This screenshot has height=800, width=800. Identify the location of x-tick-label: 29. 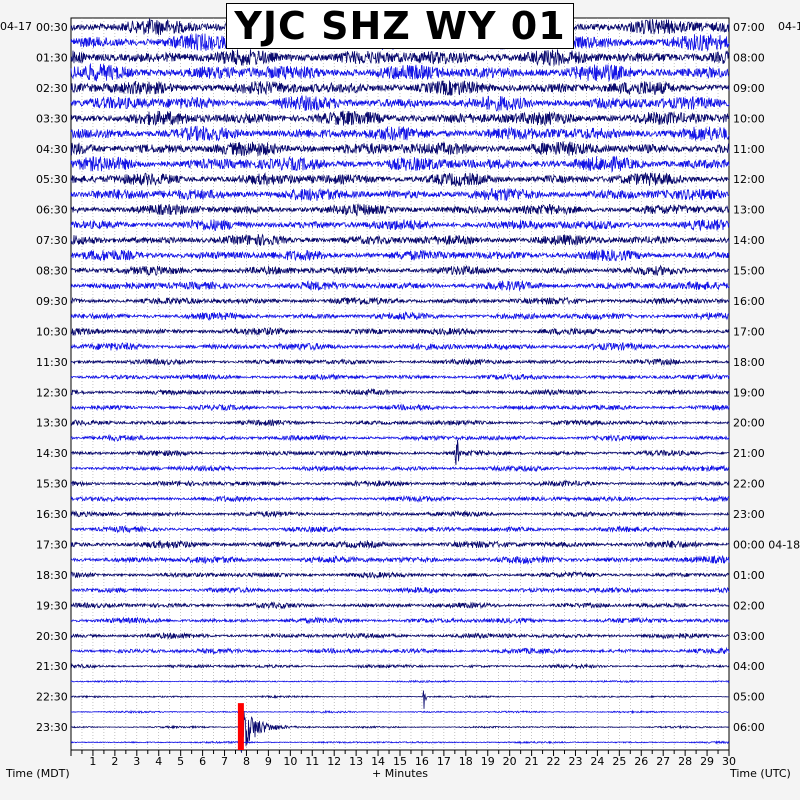
(707, 761).